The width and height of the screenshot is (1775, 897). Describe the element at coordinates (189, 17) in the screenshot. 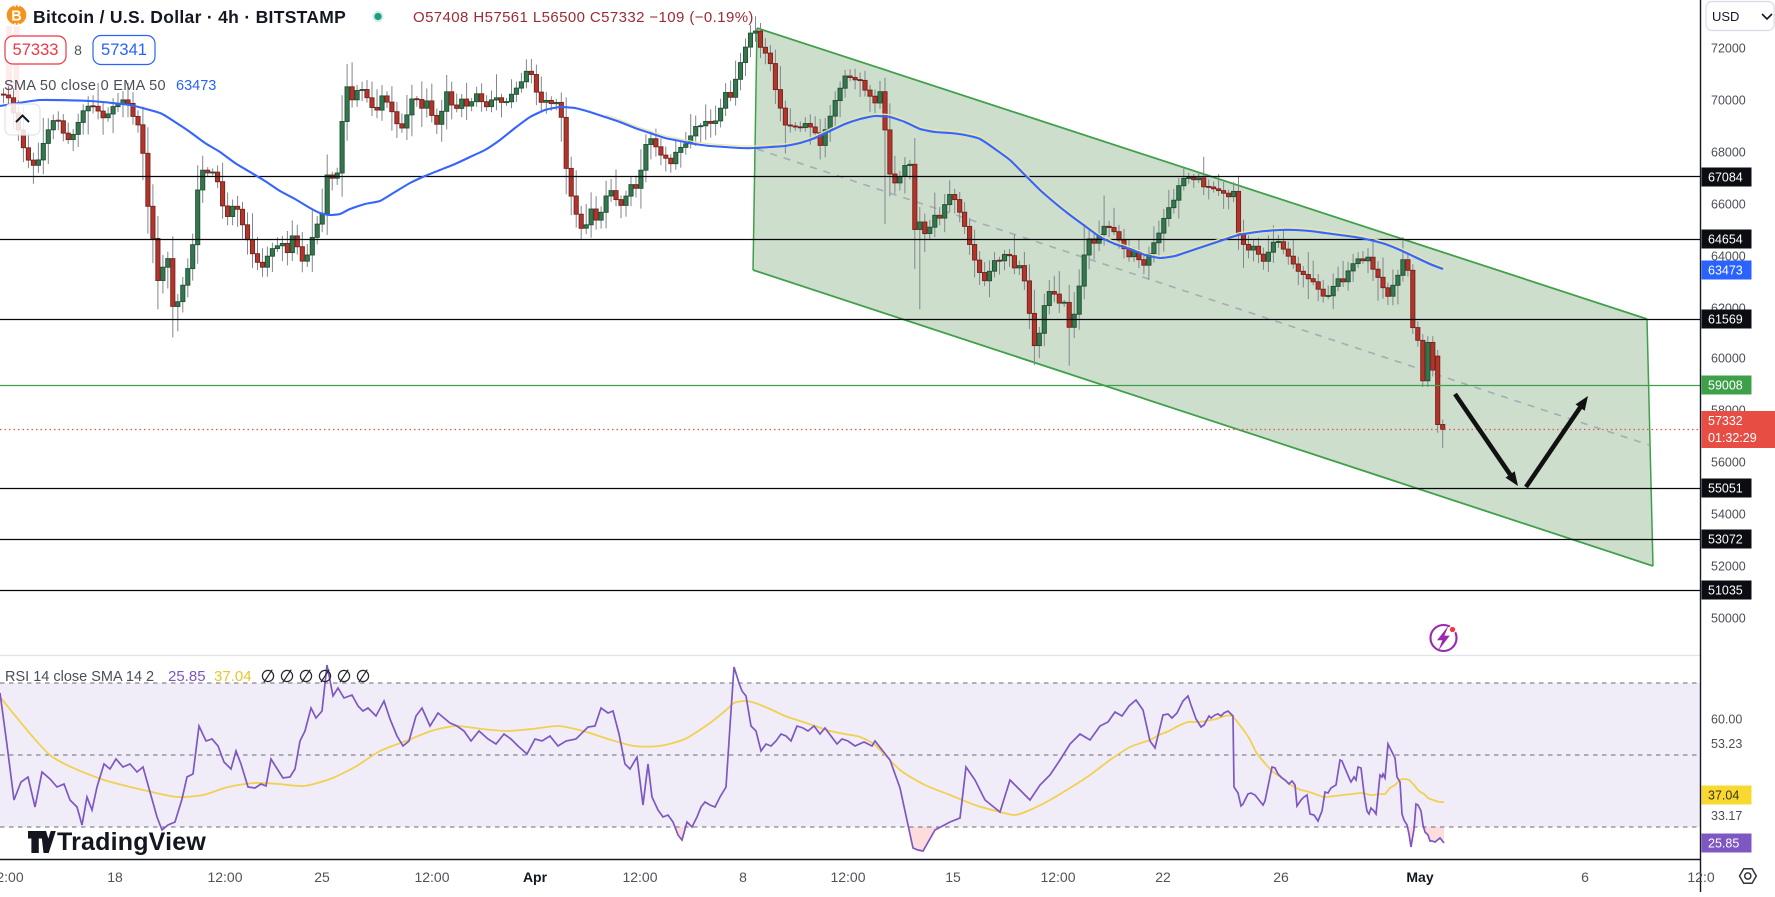

I see `svg-text:Bitcoin / U.S. Dollar · 4h · B: Bitcoin / U.S. Dollar · 4h · BITSTAMP` at that location.